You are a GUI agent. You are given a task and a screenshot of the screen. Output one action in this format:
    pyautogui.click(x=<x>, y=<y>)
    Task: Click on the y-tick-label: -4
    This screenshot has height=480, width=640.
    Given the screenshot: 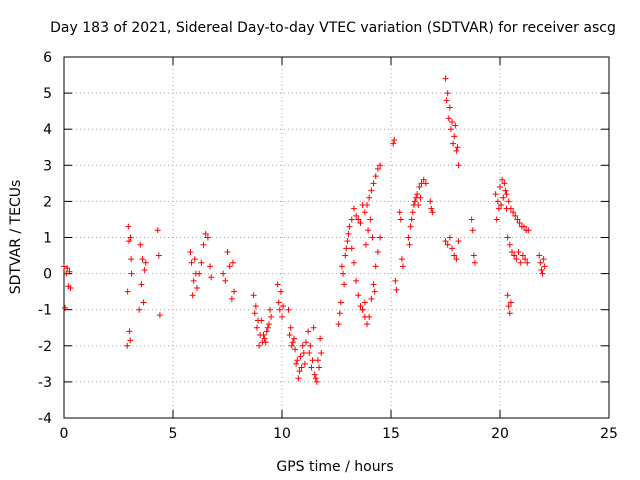 What is the action you would take?
    pyautogui.click(x=45, y=419)
    